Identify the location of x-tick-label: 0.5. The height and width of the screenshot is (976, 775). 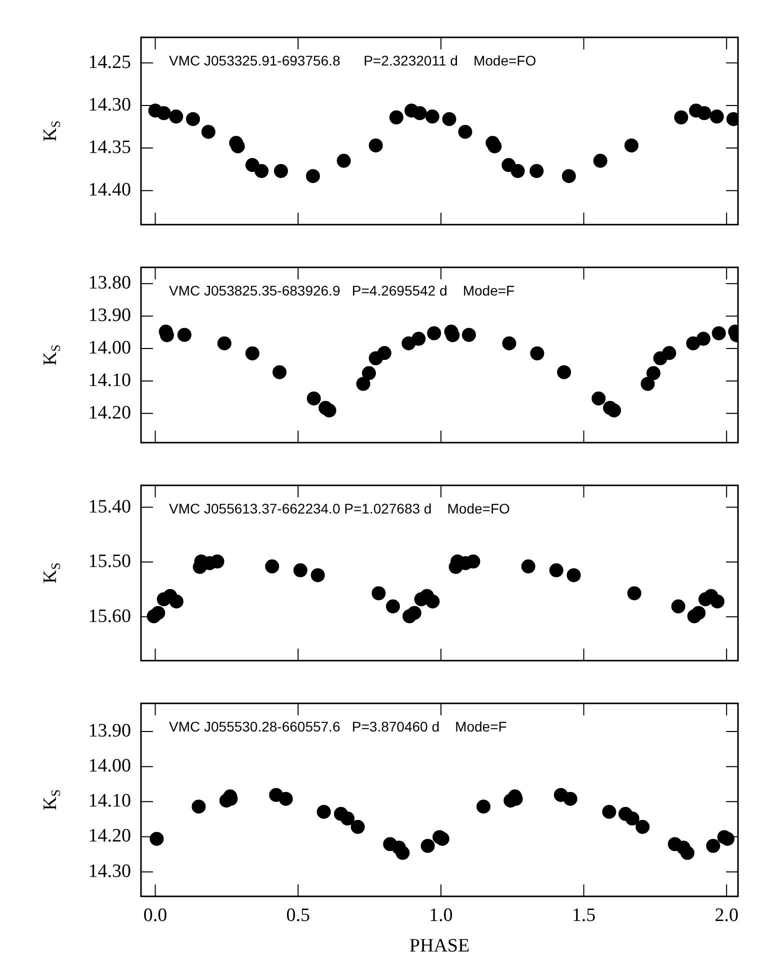
(298, 915).